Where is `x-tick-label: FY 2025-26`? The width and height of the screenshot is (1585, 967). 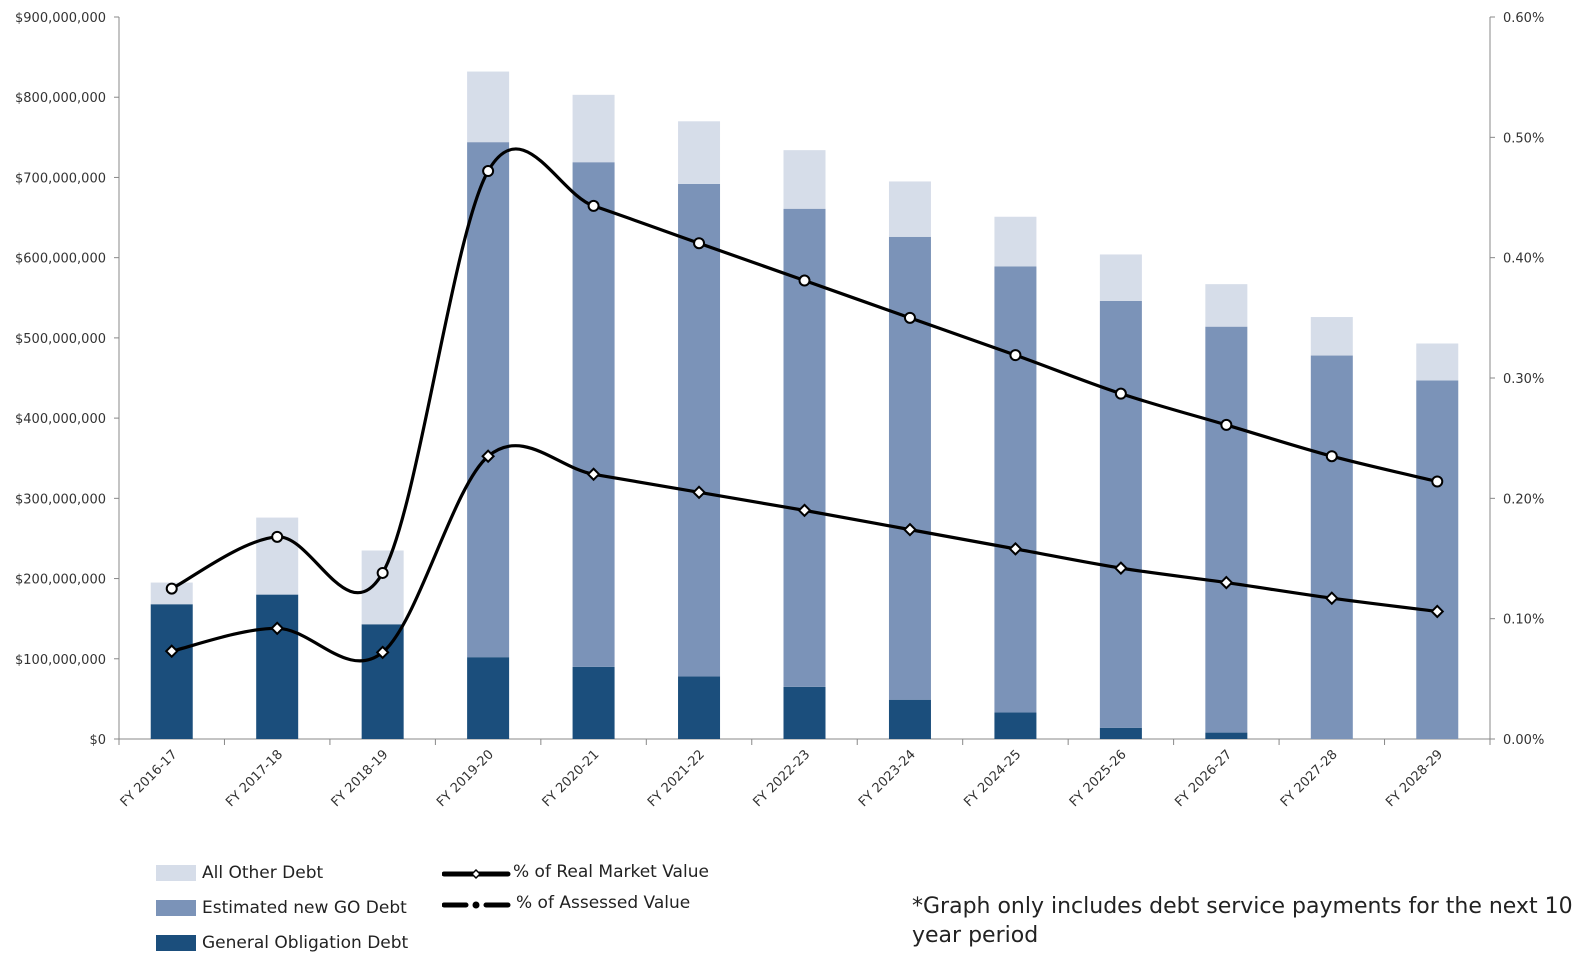 x-tick-label: FY 2025-26 is located at coordinates (1098, 778).